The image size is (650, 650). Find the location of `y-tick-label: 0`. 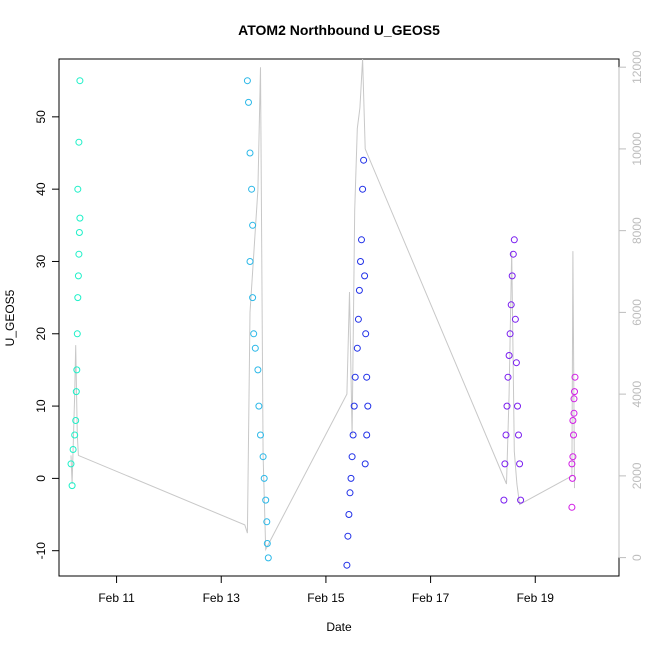

y-tick-label: 0 is located at coordinates (41, 478).